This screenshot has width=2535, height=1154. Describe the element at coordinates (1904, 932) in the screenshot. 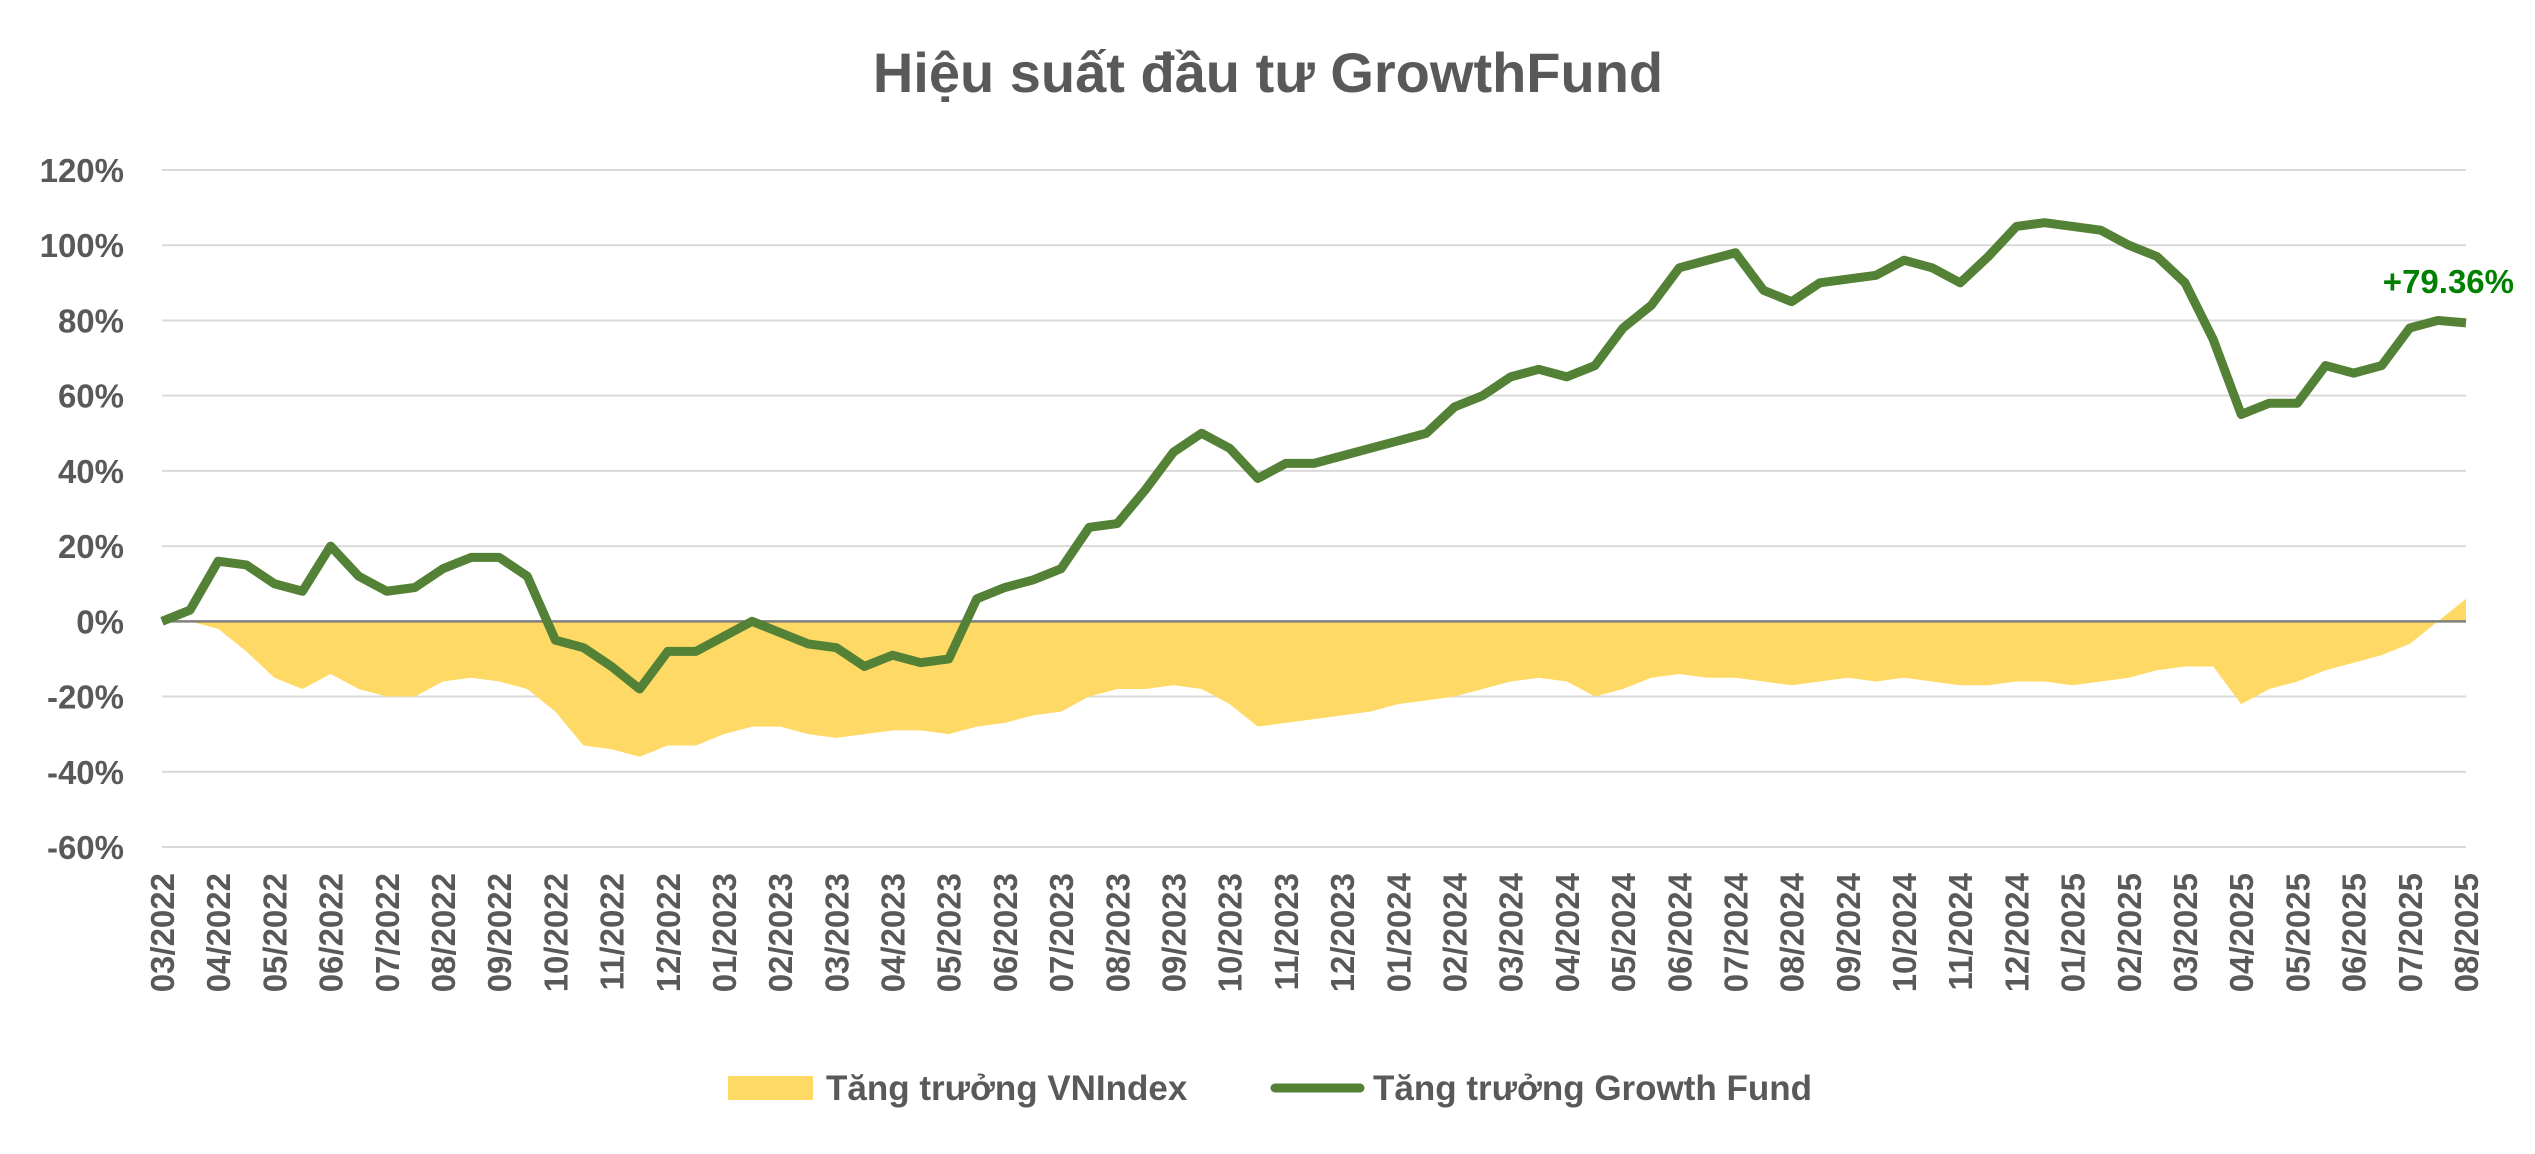

I see `x-tick-label: 10/2024` at that location.